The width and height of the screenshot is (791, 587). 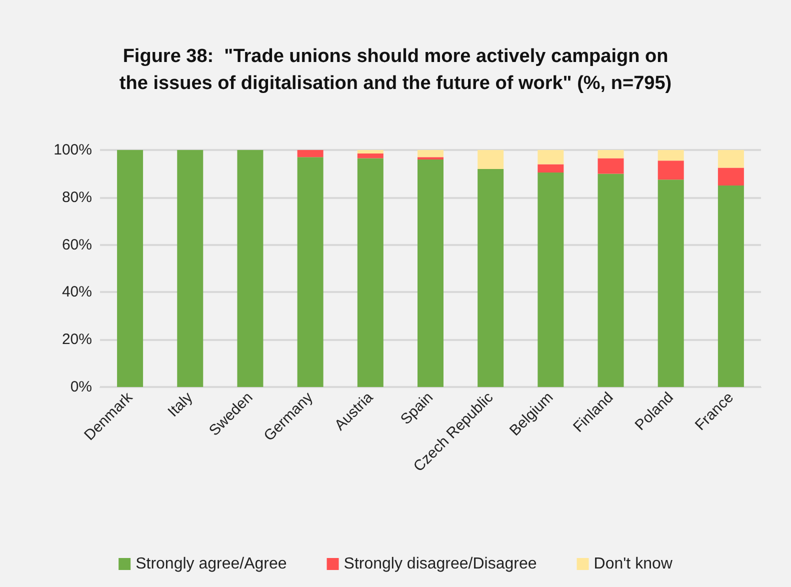 I want to click on y-tick-label: 0%, so click(x=81, y=387).